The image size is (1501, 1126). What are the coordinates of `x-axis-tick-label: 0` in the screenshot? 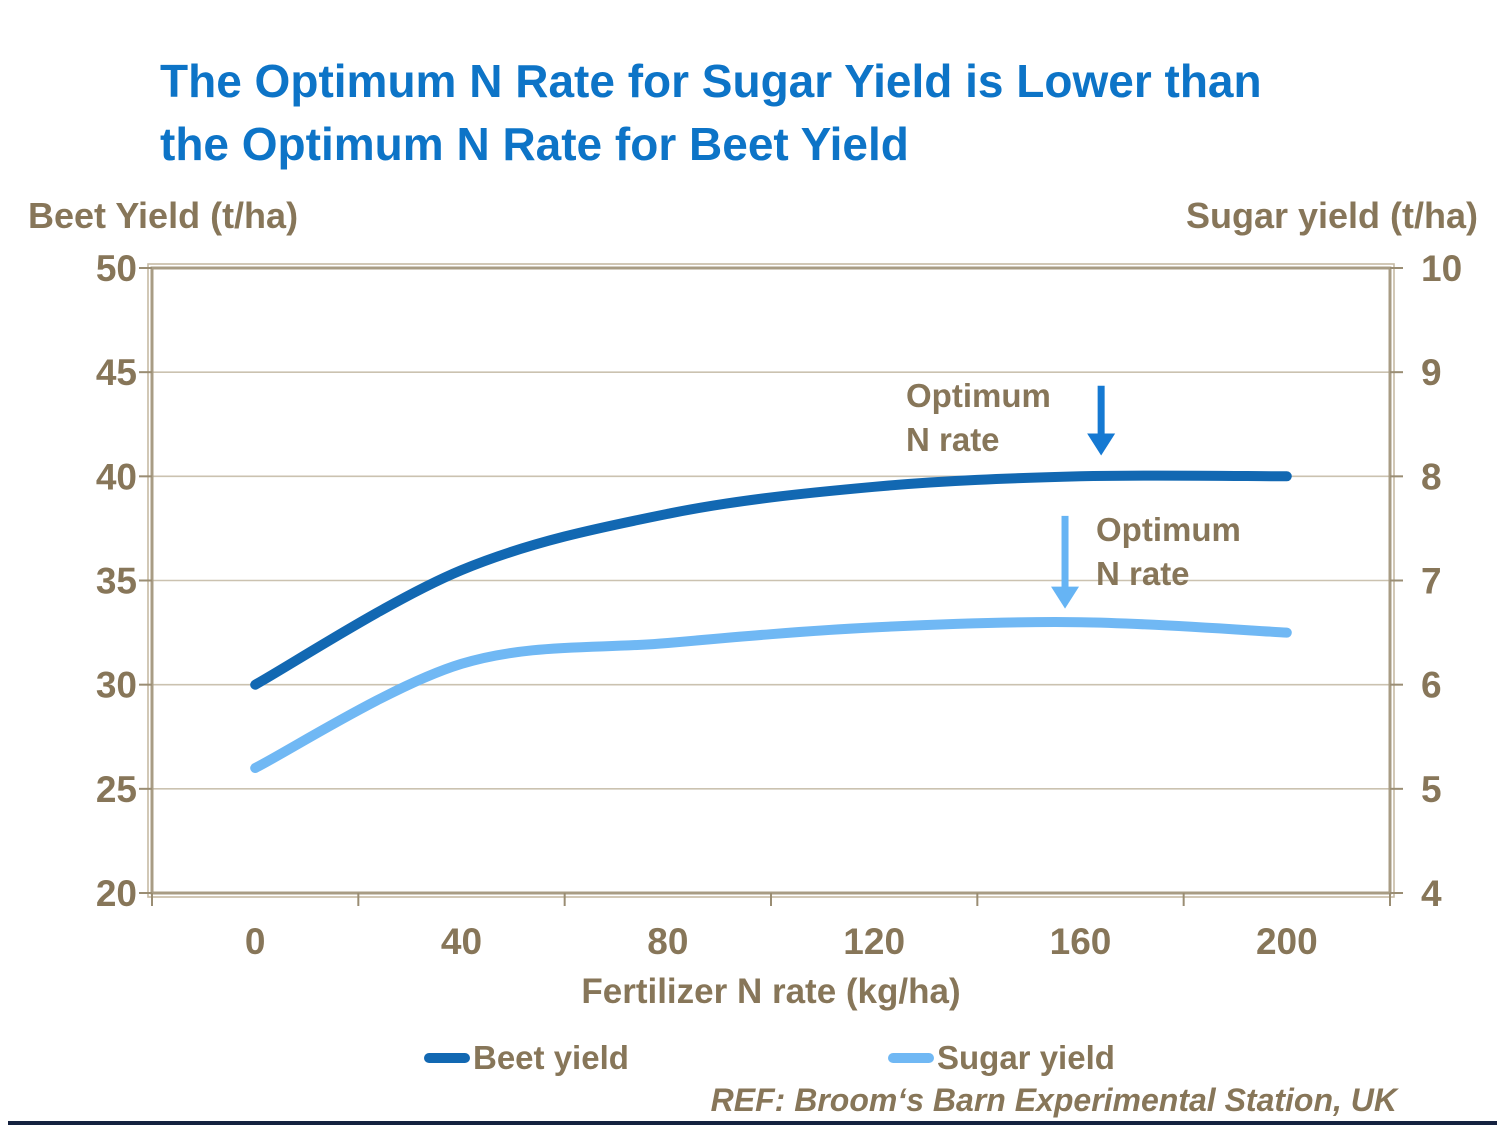 It's located at (255, 941).